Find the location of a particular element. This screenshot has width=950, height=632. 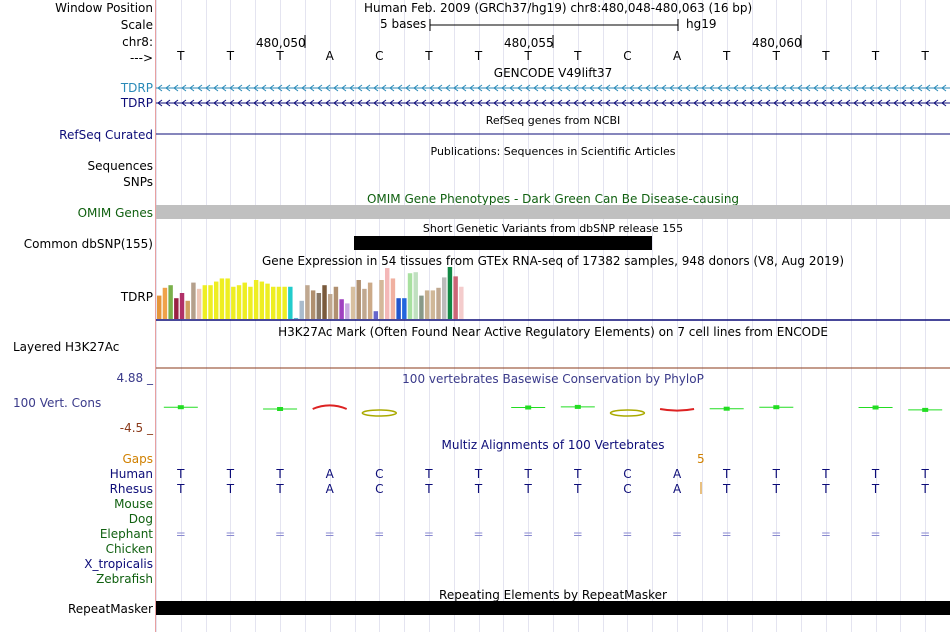

species-label: Mouse is located at coordinates (133, 504).